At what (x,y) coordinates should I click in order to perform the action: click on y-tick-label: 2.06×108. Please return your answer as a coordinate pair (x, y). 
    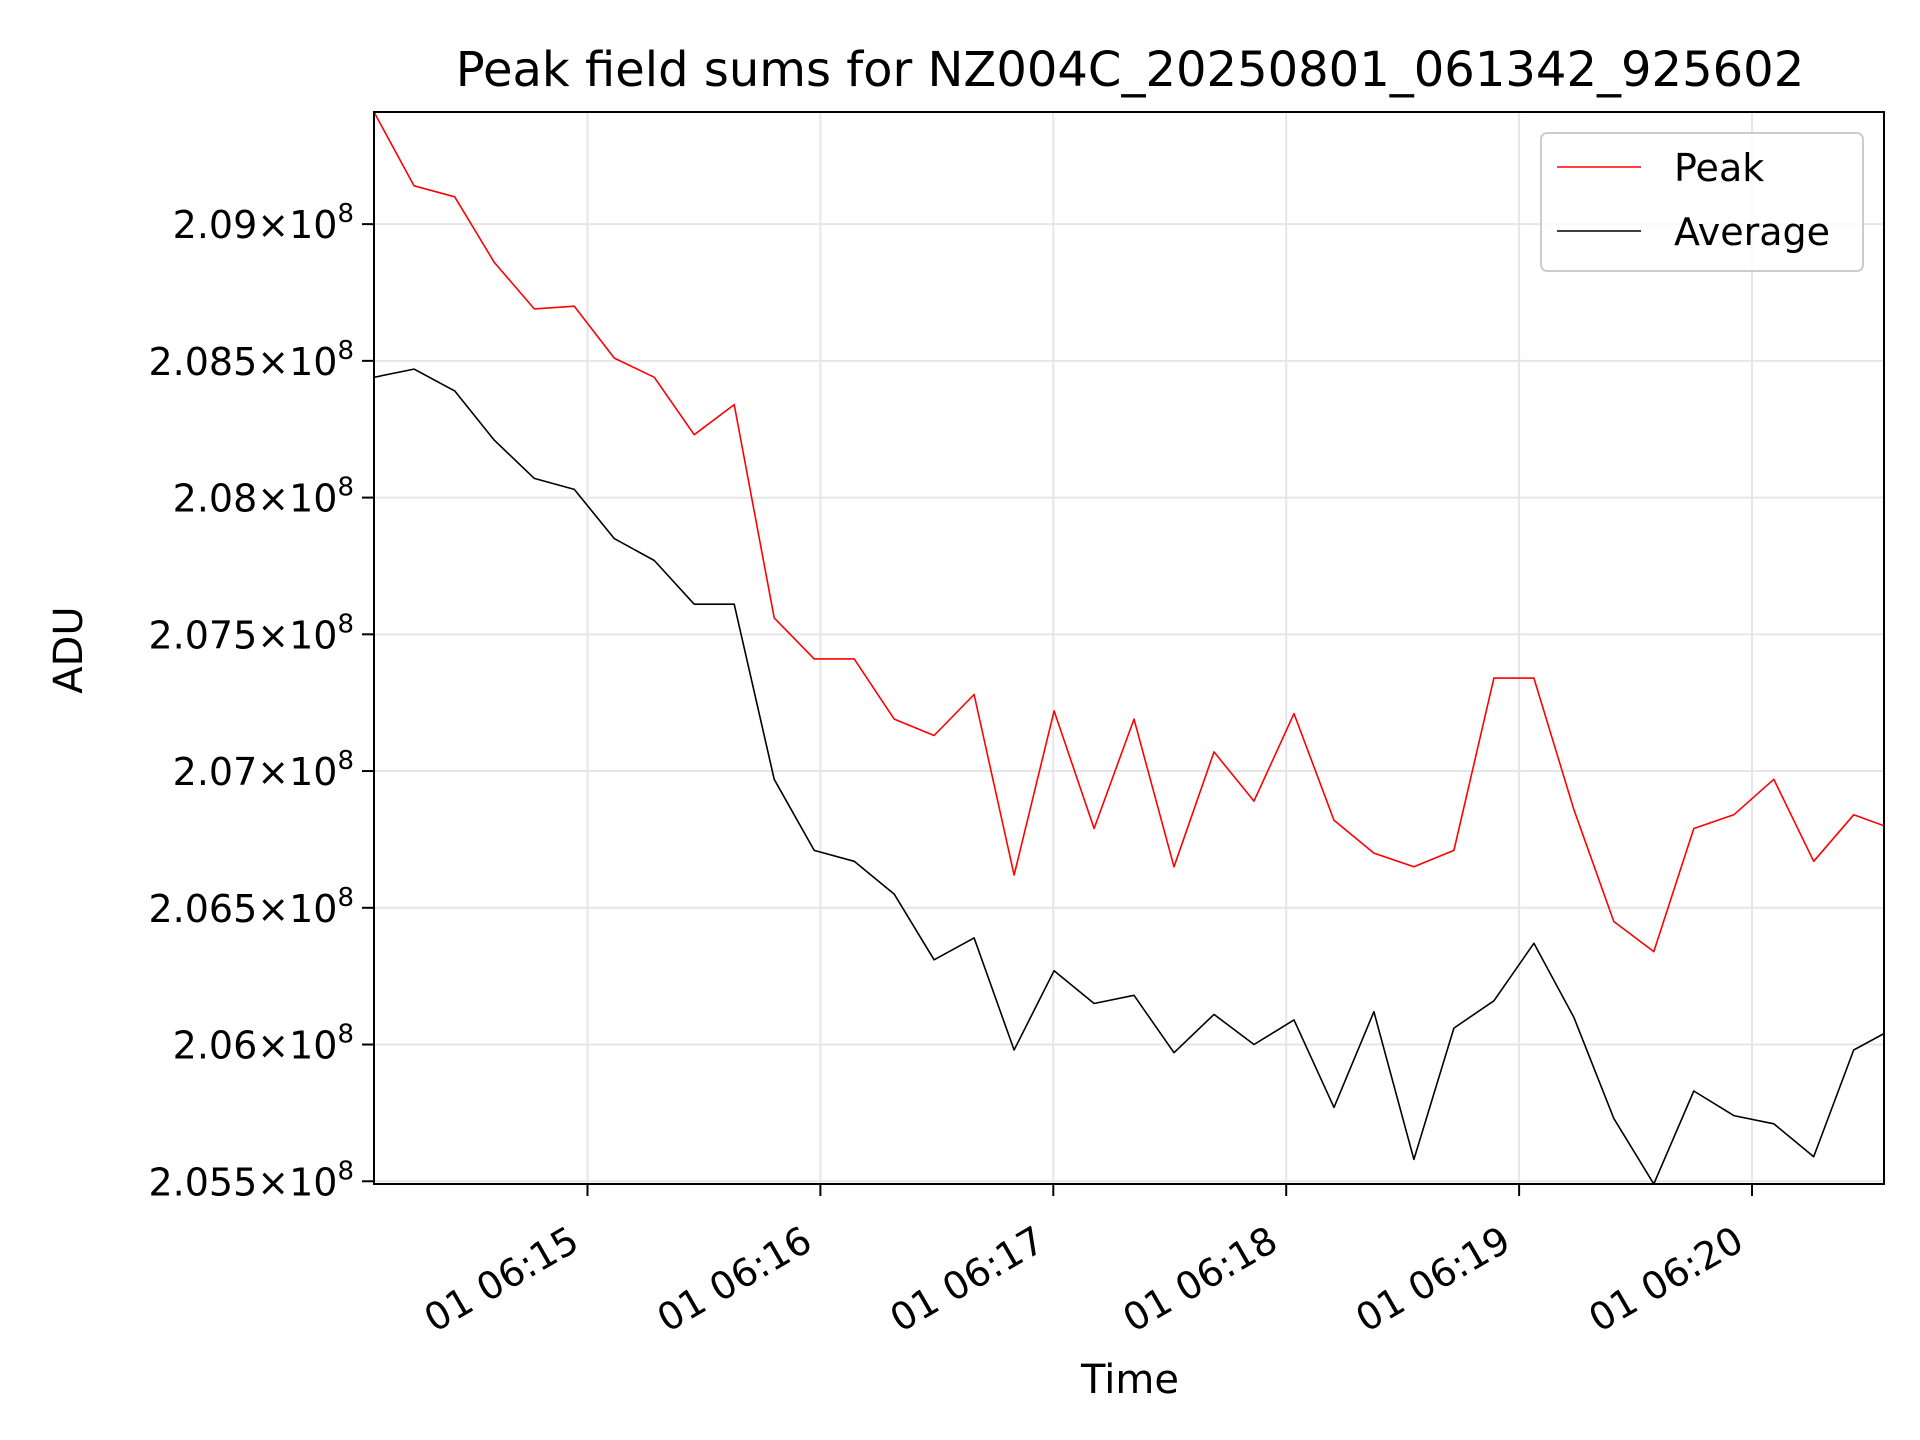
    Looking at the image, I should click on (263, 1044).